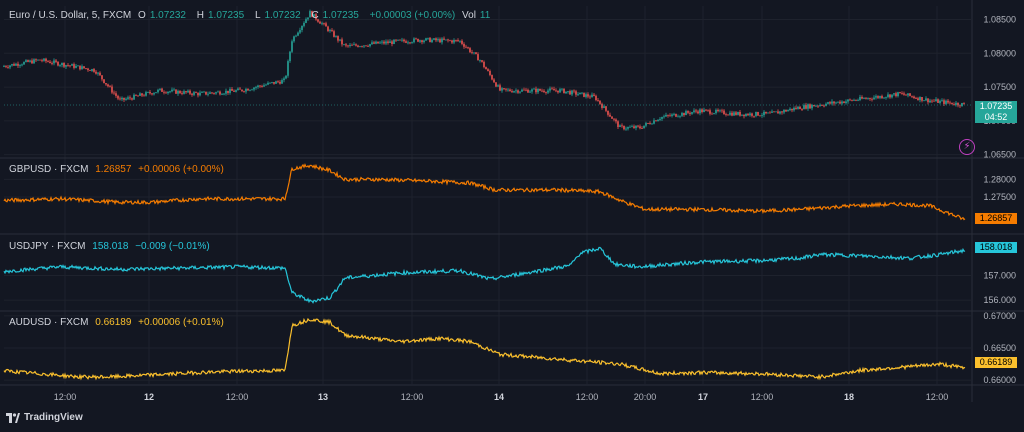 This screenshot has height=432, width=1024. I want to click on x-tick-label: 12:00, so click(412, 397).